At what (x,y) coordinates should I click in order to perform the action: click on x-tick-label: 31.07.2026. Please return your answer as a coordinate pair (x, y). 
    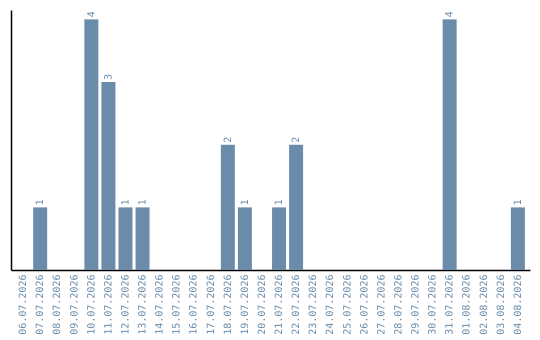
    Looking at the image, I should click on (450, 304).